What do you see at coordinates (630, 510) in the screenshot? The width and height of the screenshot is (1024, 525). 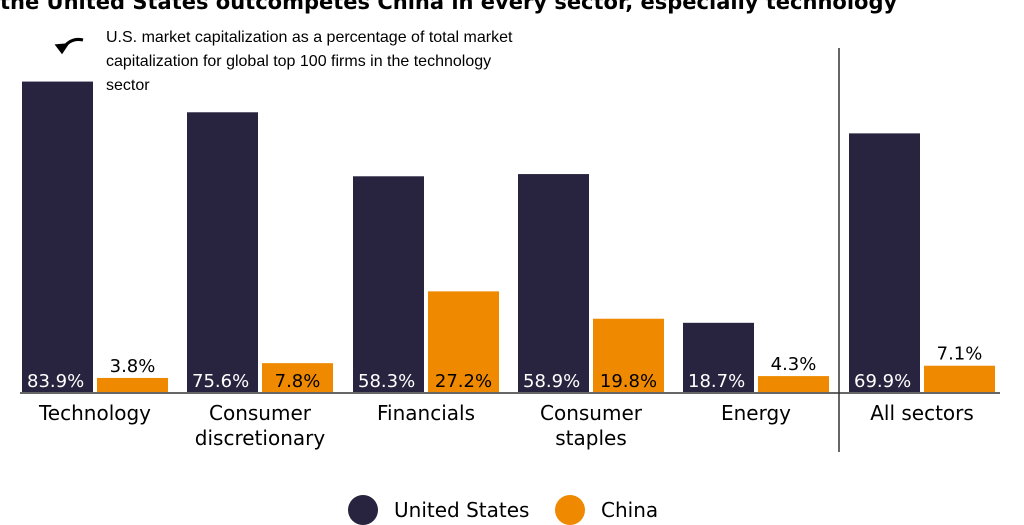 I see `legend-label-china: China` at bounding box center [630, 510].